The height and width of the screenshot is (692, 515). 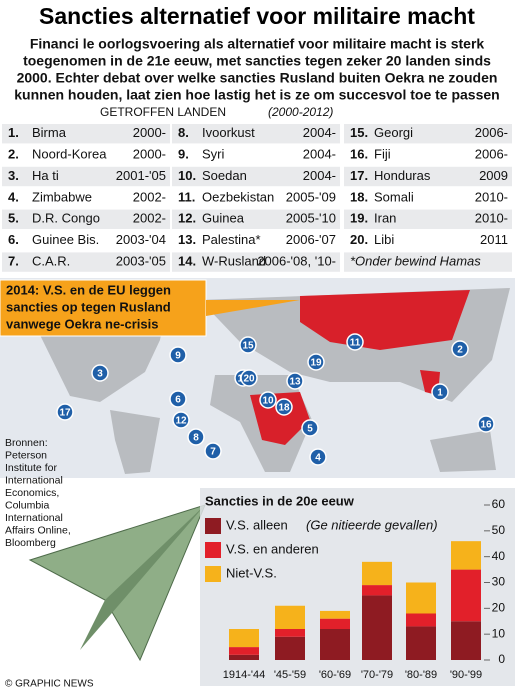 What do you see at coordinates (359, 196) in the screenshot?
I see `row-number: 18.` at bounding box center [359, 196].